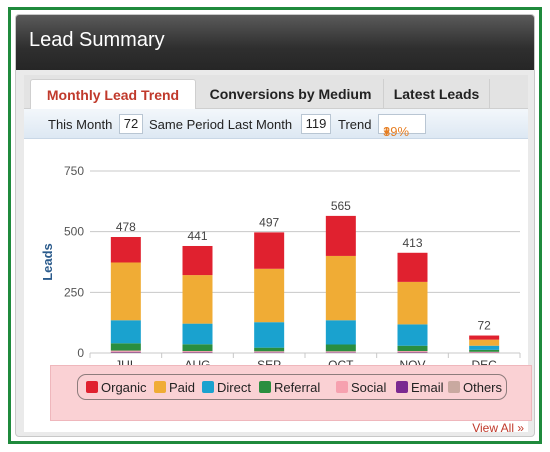 This screenshot has height=452, width=550. I want to click on bar-segment-social-oct, so click(340, 352).